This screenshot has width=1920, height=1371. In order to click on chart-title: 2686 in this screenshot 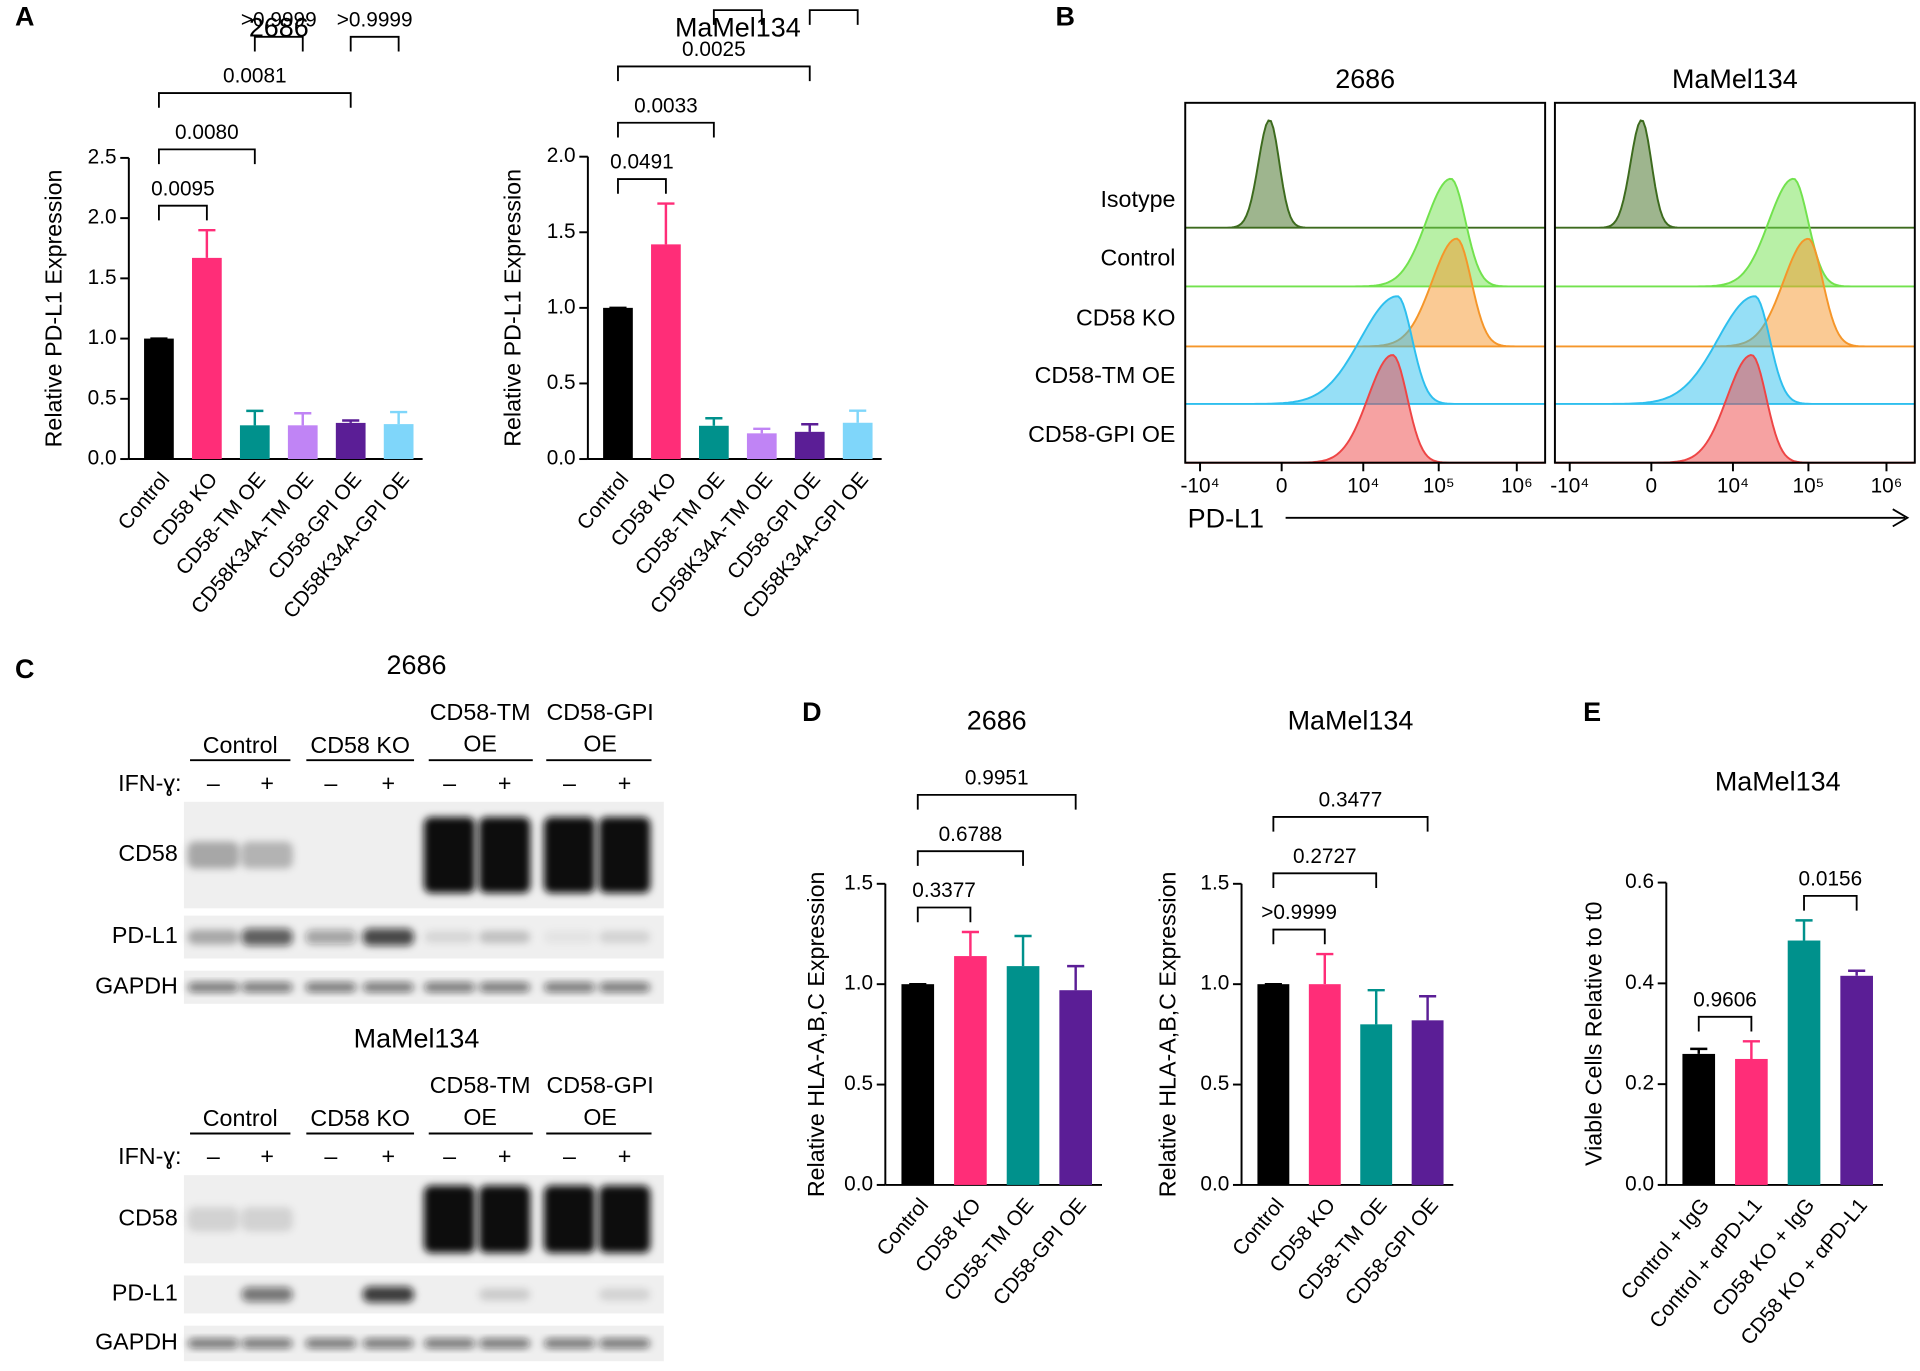, I will do `click(997, 720)`.